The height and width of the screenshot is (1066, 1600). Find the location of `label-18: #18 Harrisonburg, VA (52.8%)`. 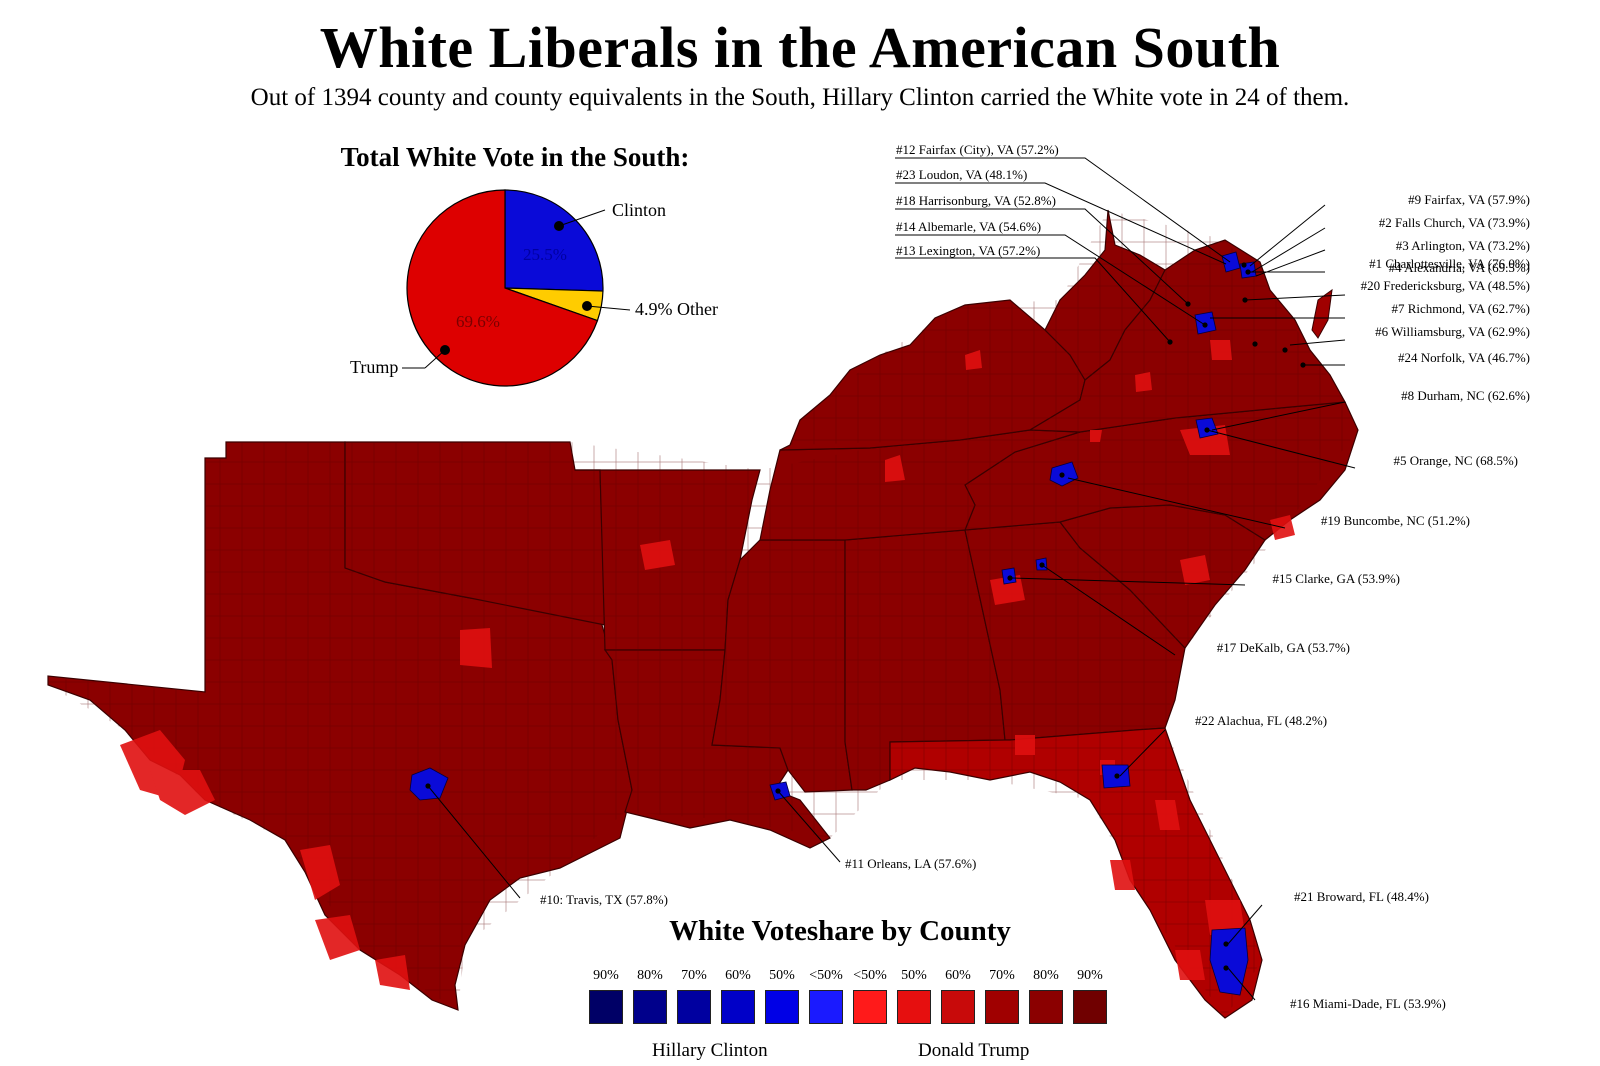

label-18: #18 Harrisonburg, VA (52.8%) is located at coordinates (976, 200).